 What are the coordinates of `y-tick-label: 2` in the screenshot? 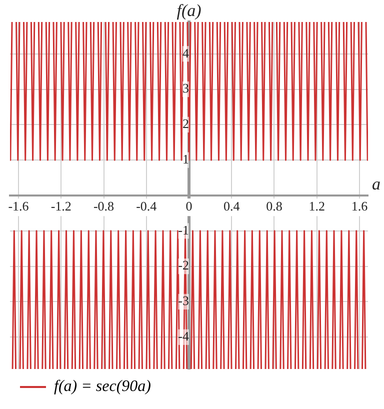 It's located at (185, 124).